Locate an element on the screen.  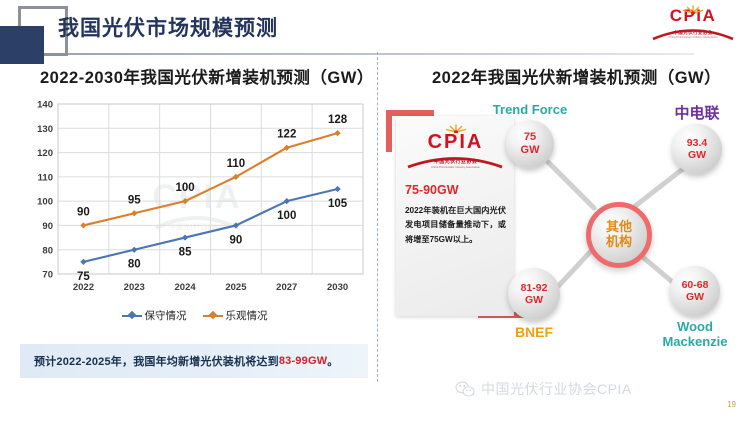
summary-banner: 预计2022-2025年，我国年均新增光伏装机将达到 83-99GW。 is located at coordinates (194, 361).